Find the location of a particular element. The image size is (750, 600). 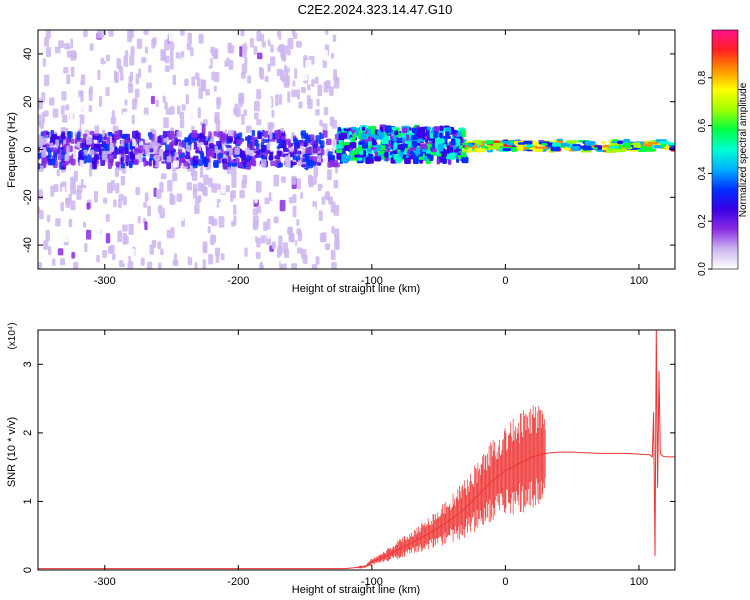

colorbar-tick-label: 0.8 is located at coordinates (702, 77).